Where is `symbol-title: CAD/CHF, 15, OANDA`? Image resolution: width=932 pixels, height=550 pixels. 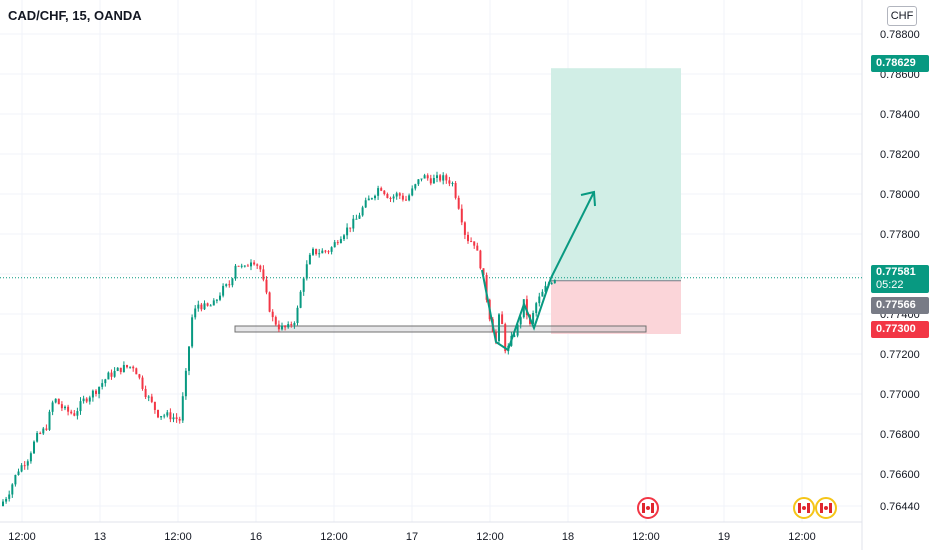
symbol-title: CAD/CHF, 15, OANDA is located at coordinates (75, 15).